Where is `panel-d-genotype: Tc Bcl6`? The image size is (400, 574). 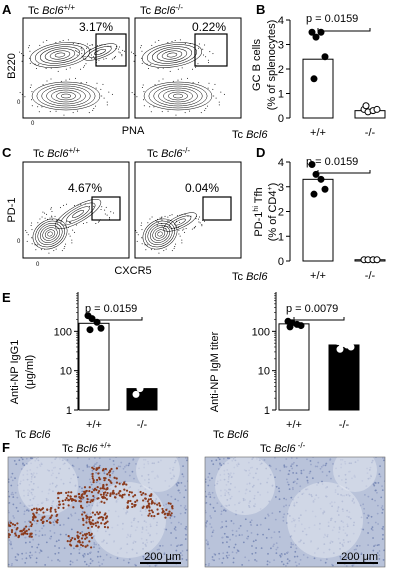
panel-d-genotype: Tc Bcl6 is located at coordinates (250, 277).